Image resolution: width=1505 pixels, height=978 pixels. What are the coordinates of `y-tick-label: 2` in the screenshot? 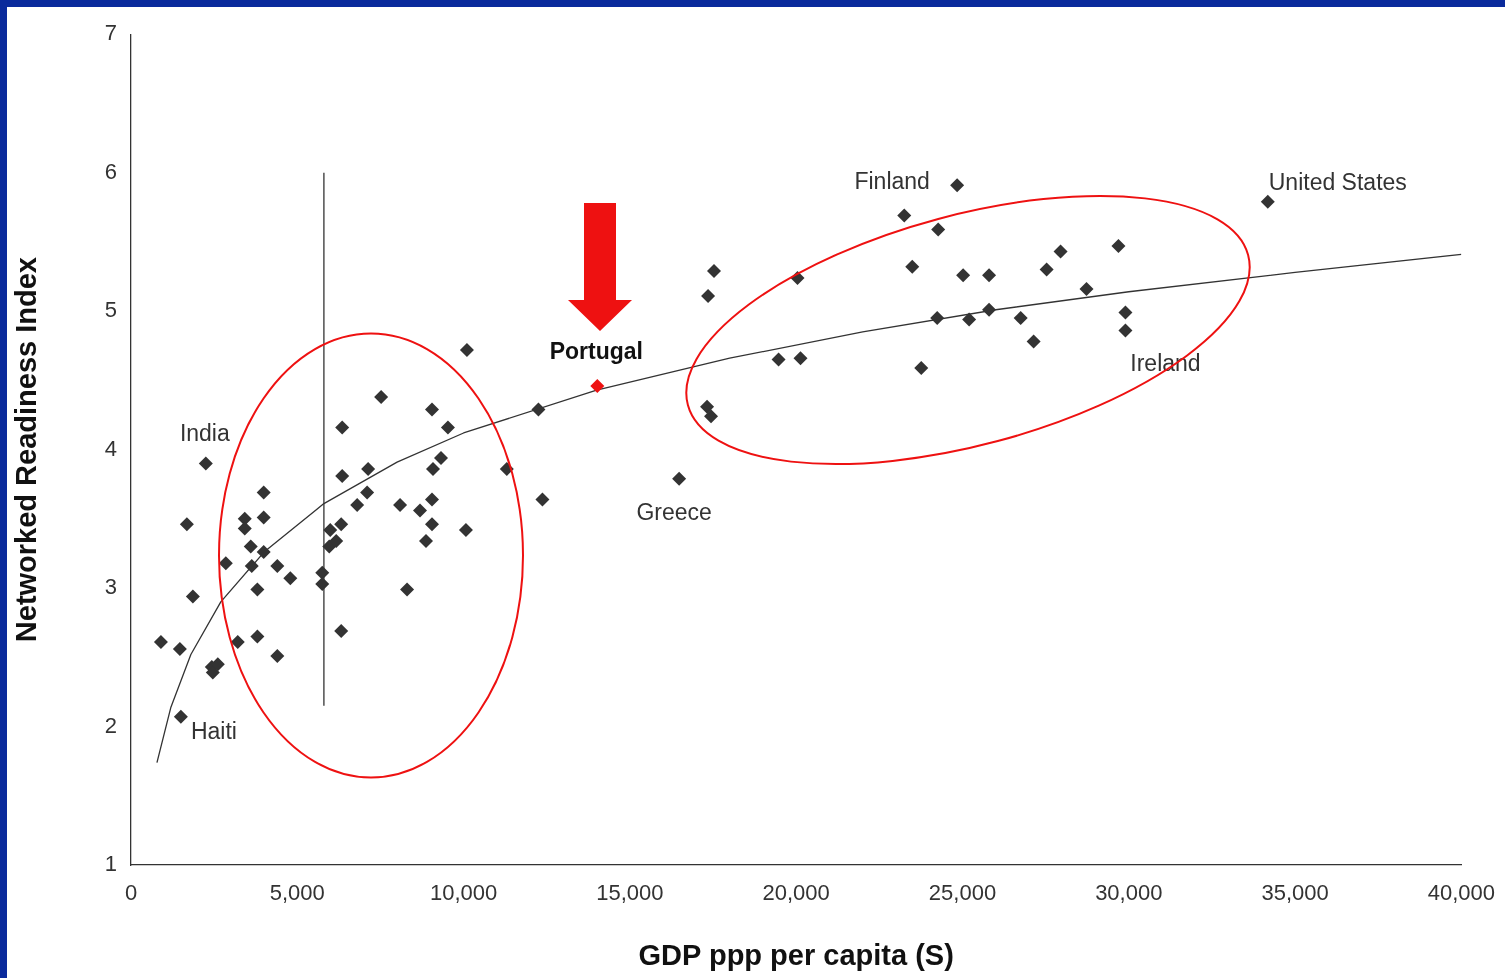 It's located at (110, 725).